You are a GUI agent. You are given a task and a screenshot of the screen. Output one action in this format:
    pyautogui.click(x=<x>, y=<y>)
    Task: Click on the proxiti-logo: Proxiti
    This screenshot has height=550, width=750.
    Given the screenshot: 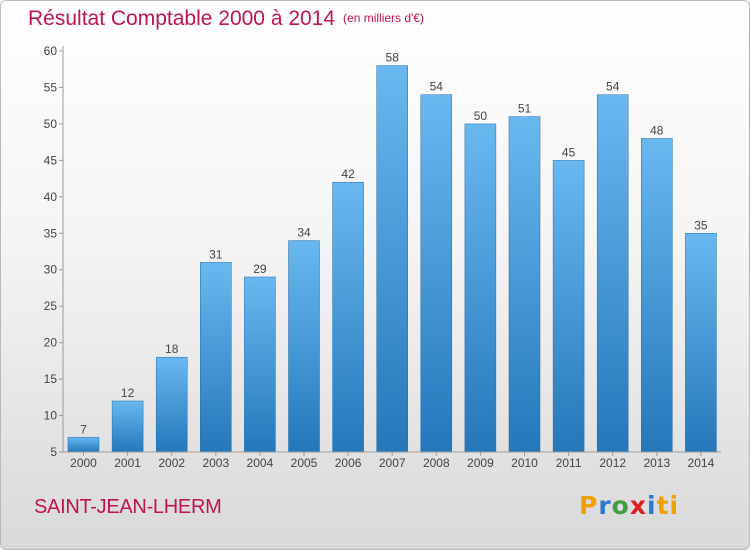 What is the action you would take?
    pyautogui.click(x=629, y=505)
    